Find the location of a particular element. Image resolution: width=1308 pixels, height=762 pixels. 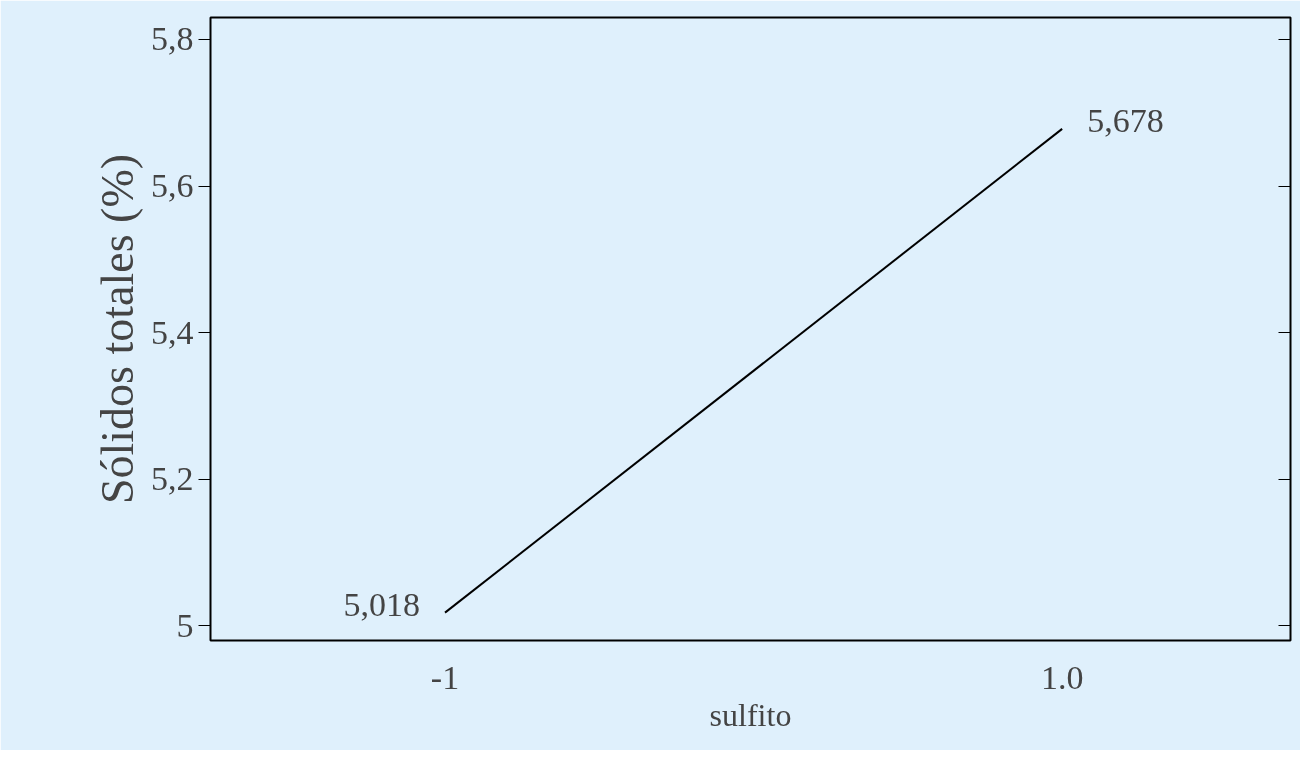

annotation: 5,678 is located at coordinates (1125, 120).